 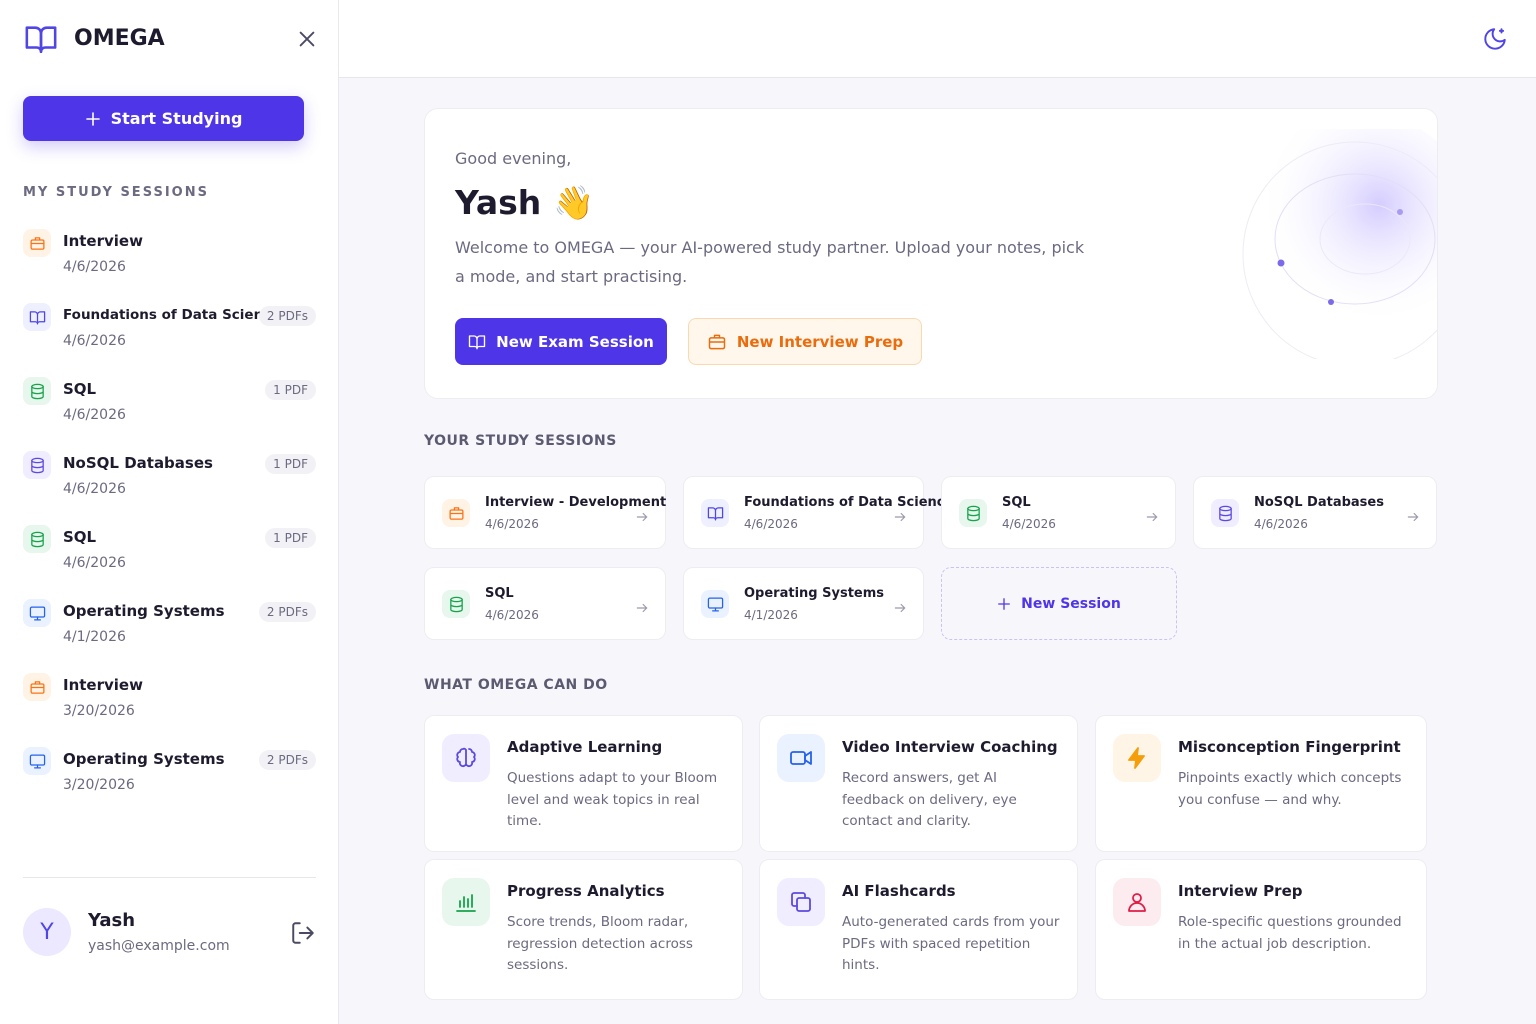 What do you see at coordinates (41, 41) in the screenshot?
I see `brand-icon` at bounding box center [41, 41].